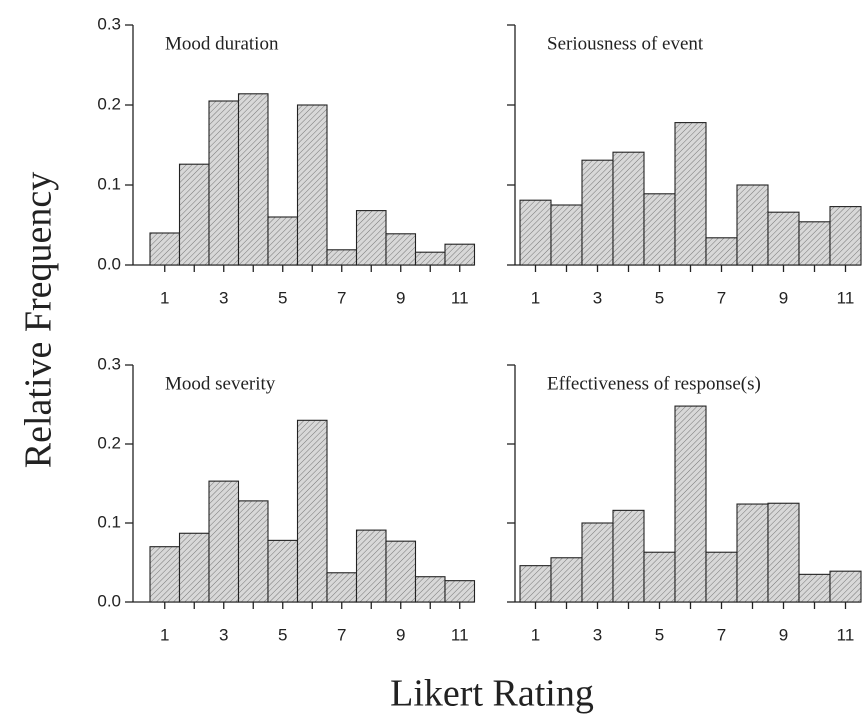 This screenshot has height=721, width=866. Describe the element at coordinates (220, 383) in the screenshot. I see `panel-title: Mood severity` at that location.